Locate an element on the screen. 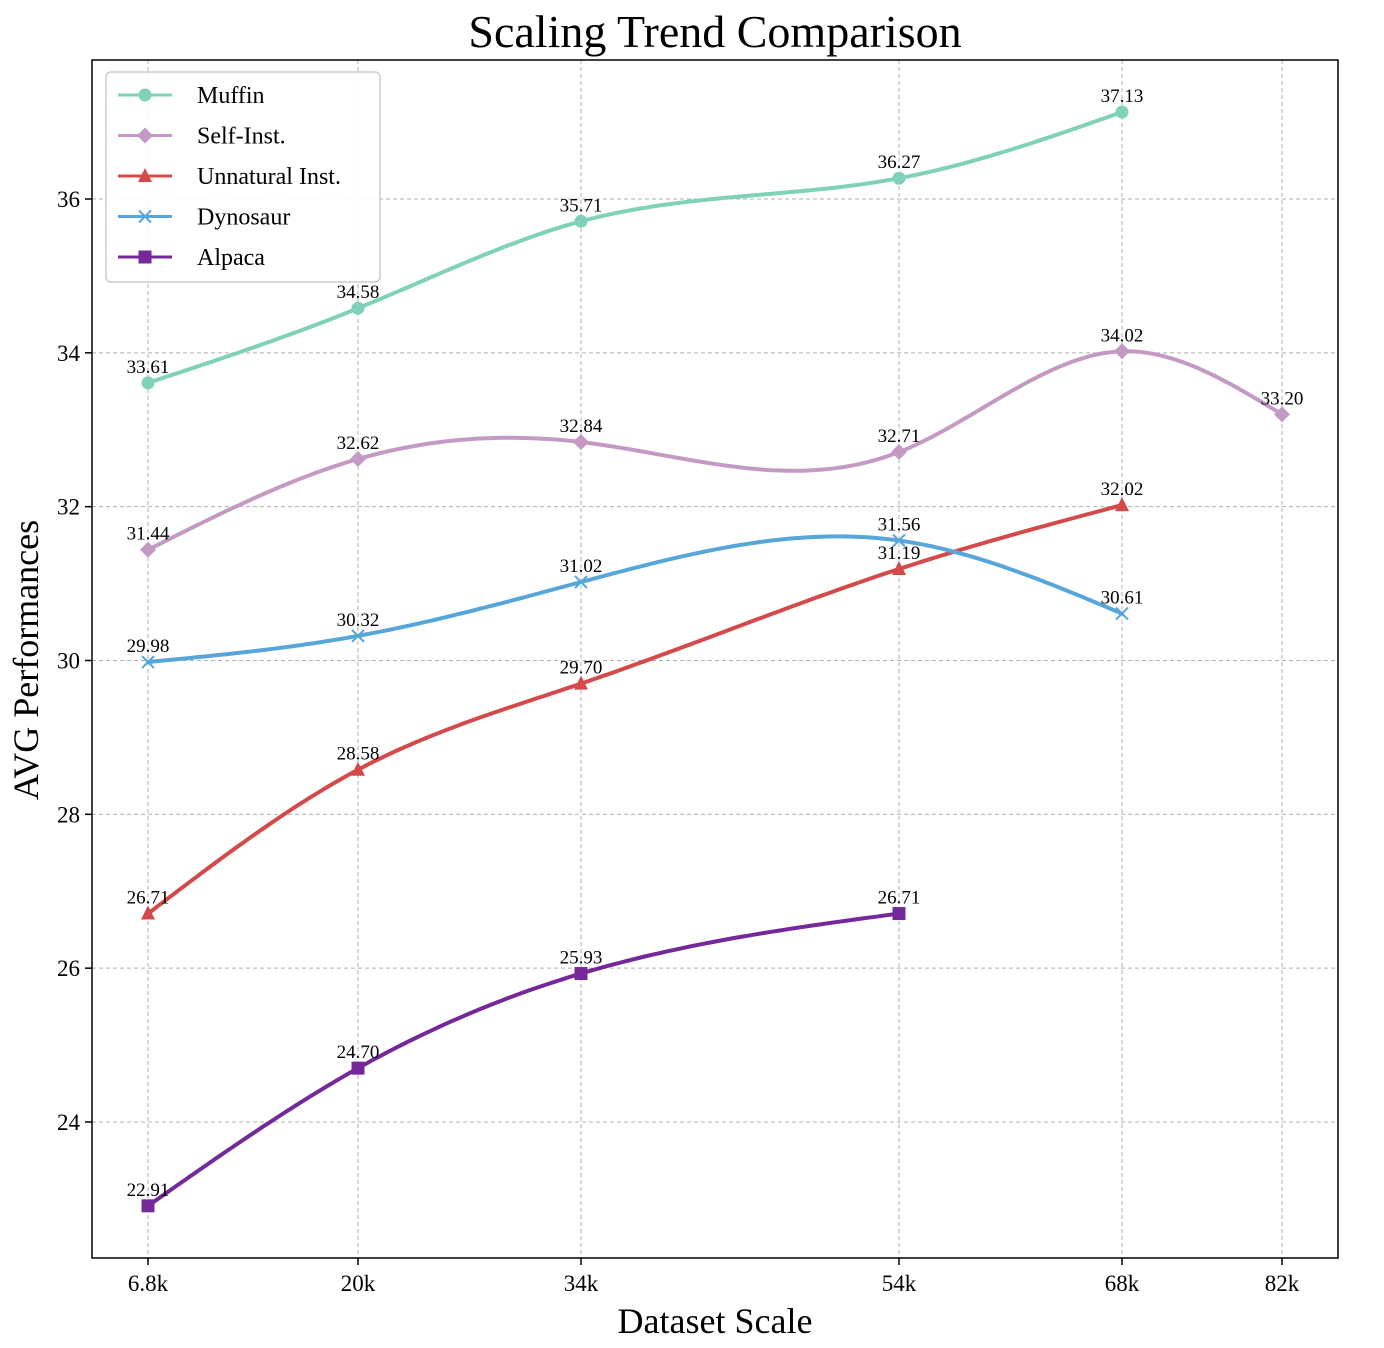 This screenshot has height=1348, width=1384. legend-label-alpaca: Alpaca is located at coordinates (231, 258).